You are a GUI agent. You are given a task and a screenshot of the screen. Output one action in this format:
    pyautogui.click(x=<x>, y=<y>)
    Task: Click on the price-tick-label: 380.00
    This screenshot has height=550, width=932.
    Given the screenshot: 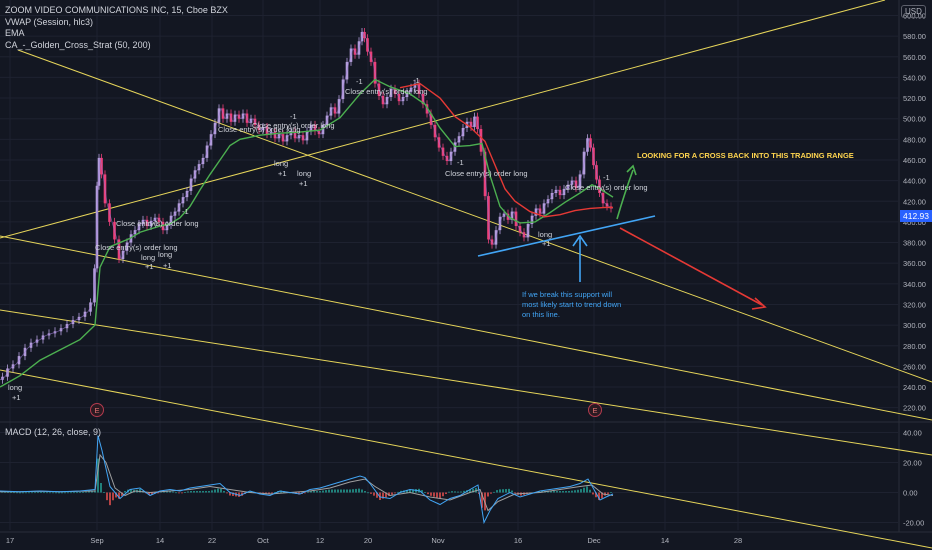 What is the action you would take?
    pyautogui.click(x=914, y=243)
    